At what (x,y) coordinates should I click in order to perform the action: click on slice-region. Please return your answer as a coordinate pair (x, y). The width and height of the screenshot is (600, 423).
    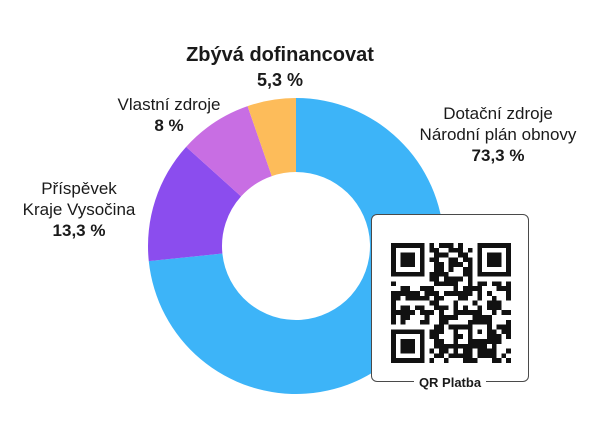
    Looking at the image, I should click on (195, 204).